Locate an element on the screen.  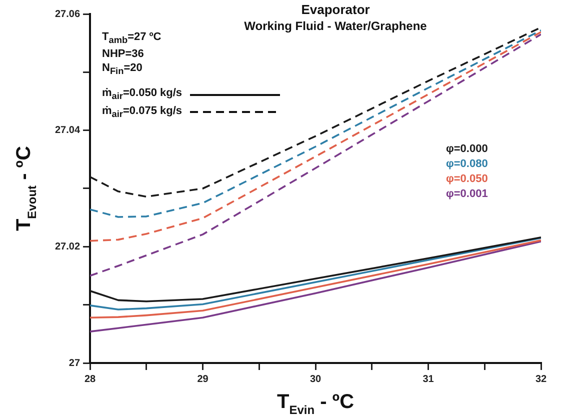
text: φ=0.000 is located at coordinates (467, 149).